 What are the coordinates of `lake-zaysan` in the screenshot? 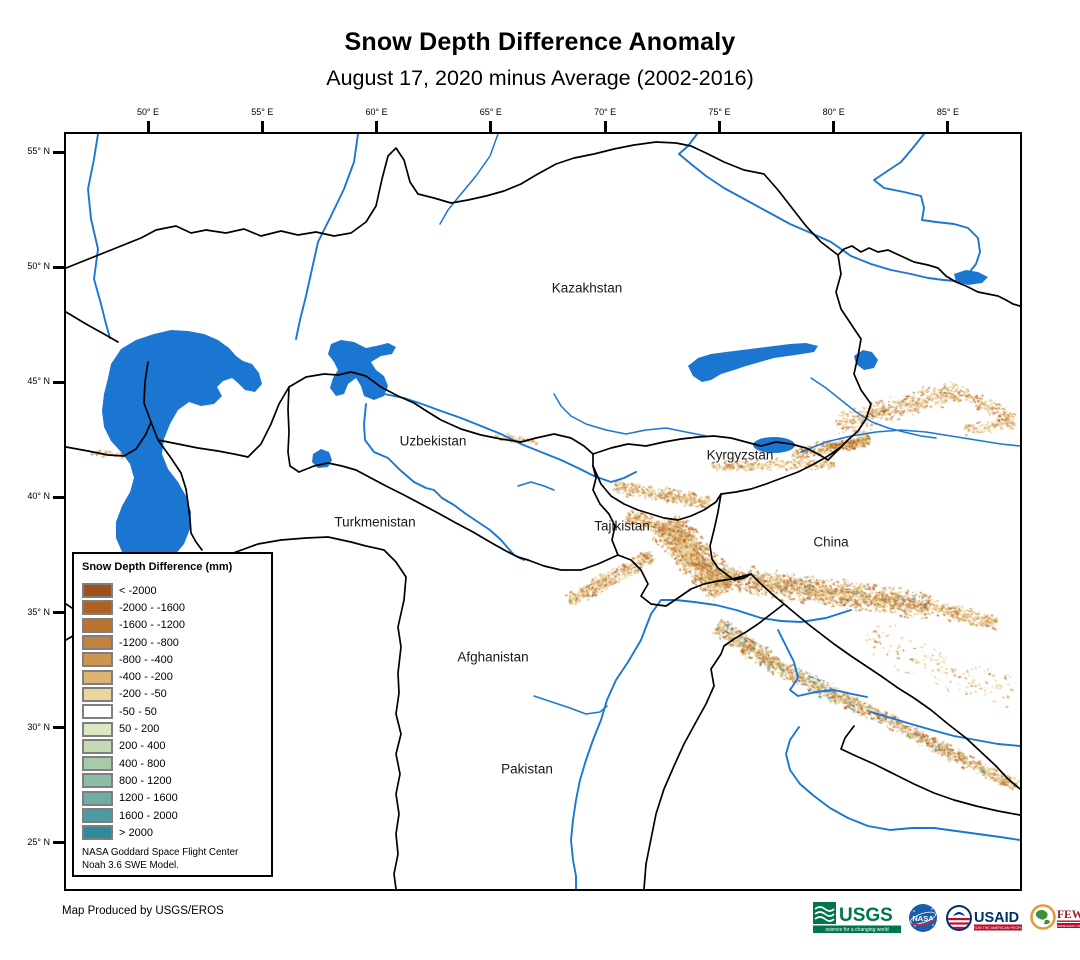 It's located at (971, 277).